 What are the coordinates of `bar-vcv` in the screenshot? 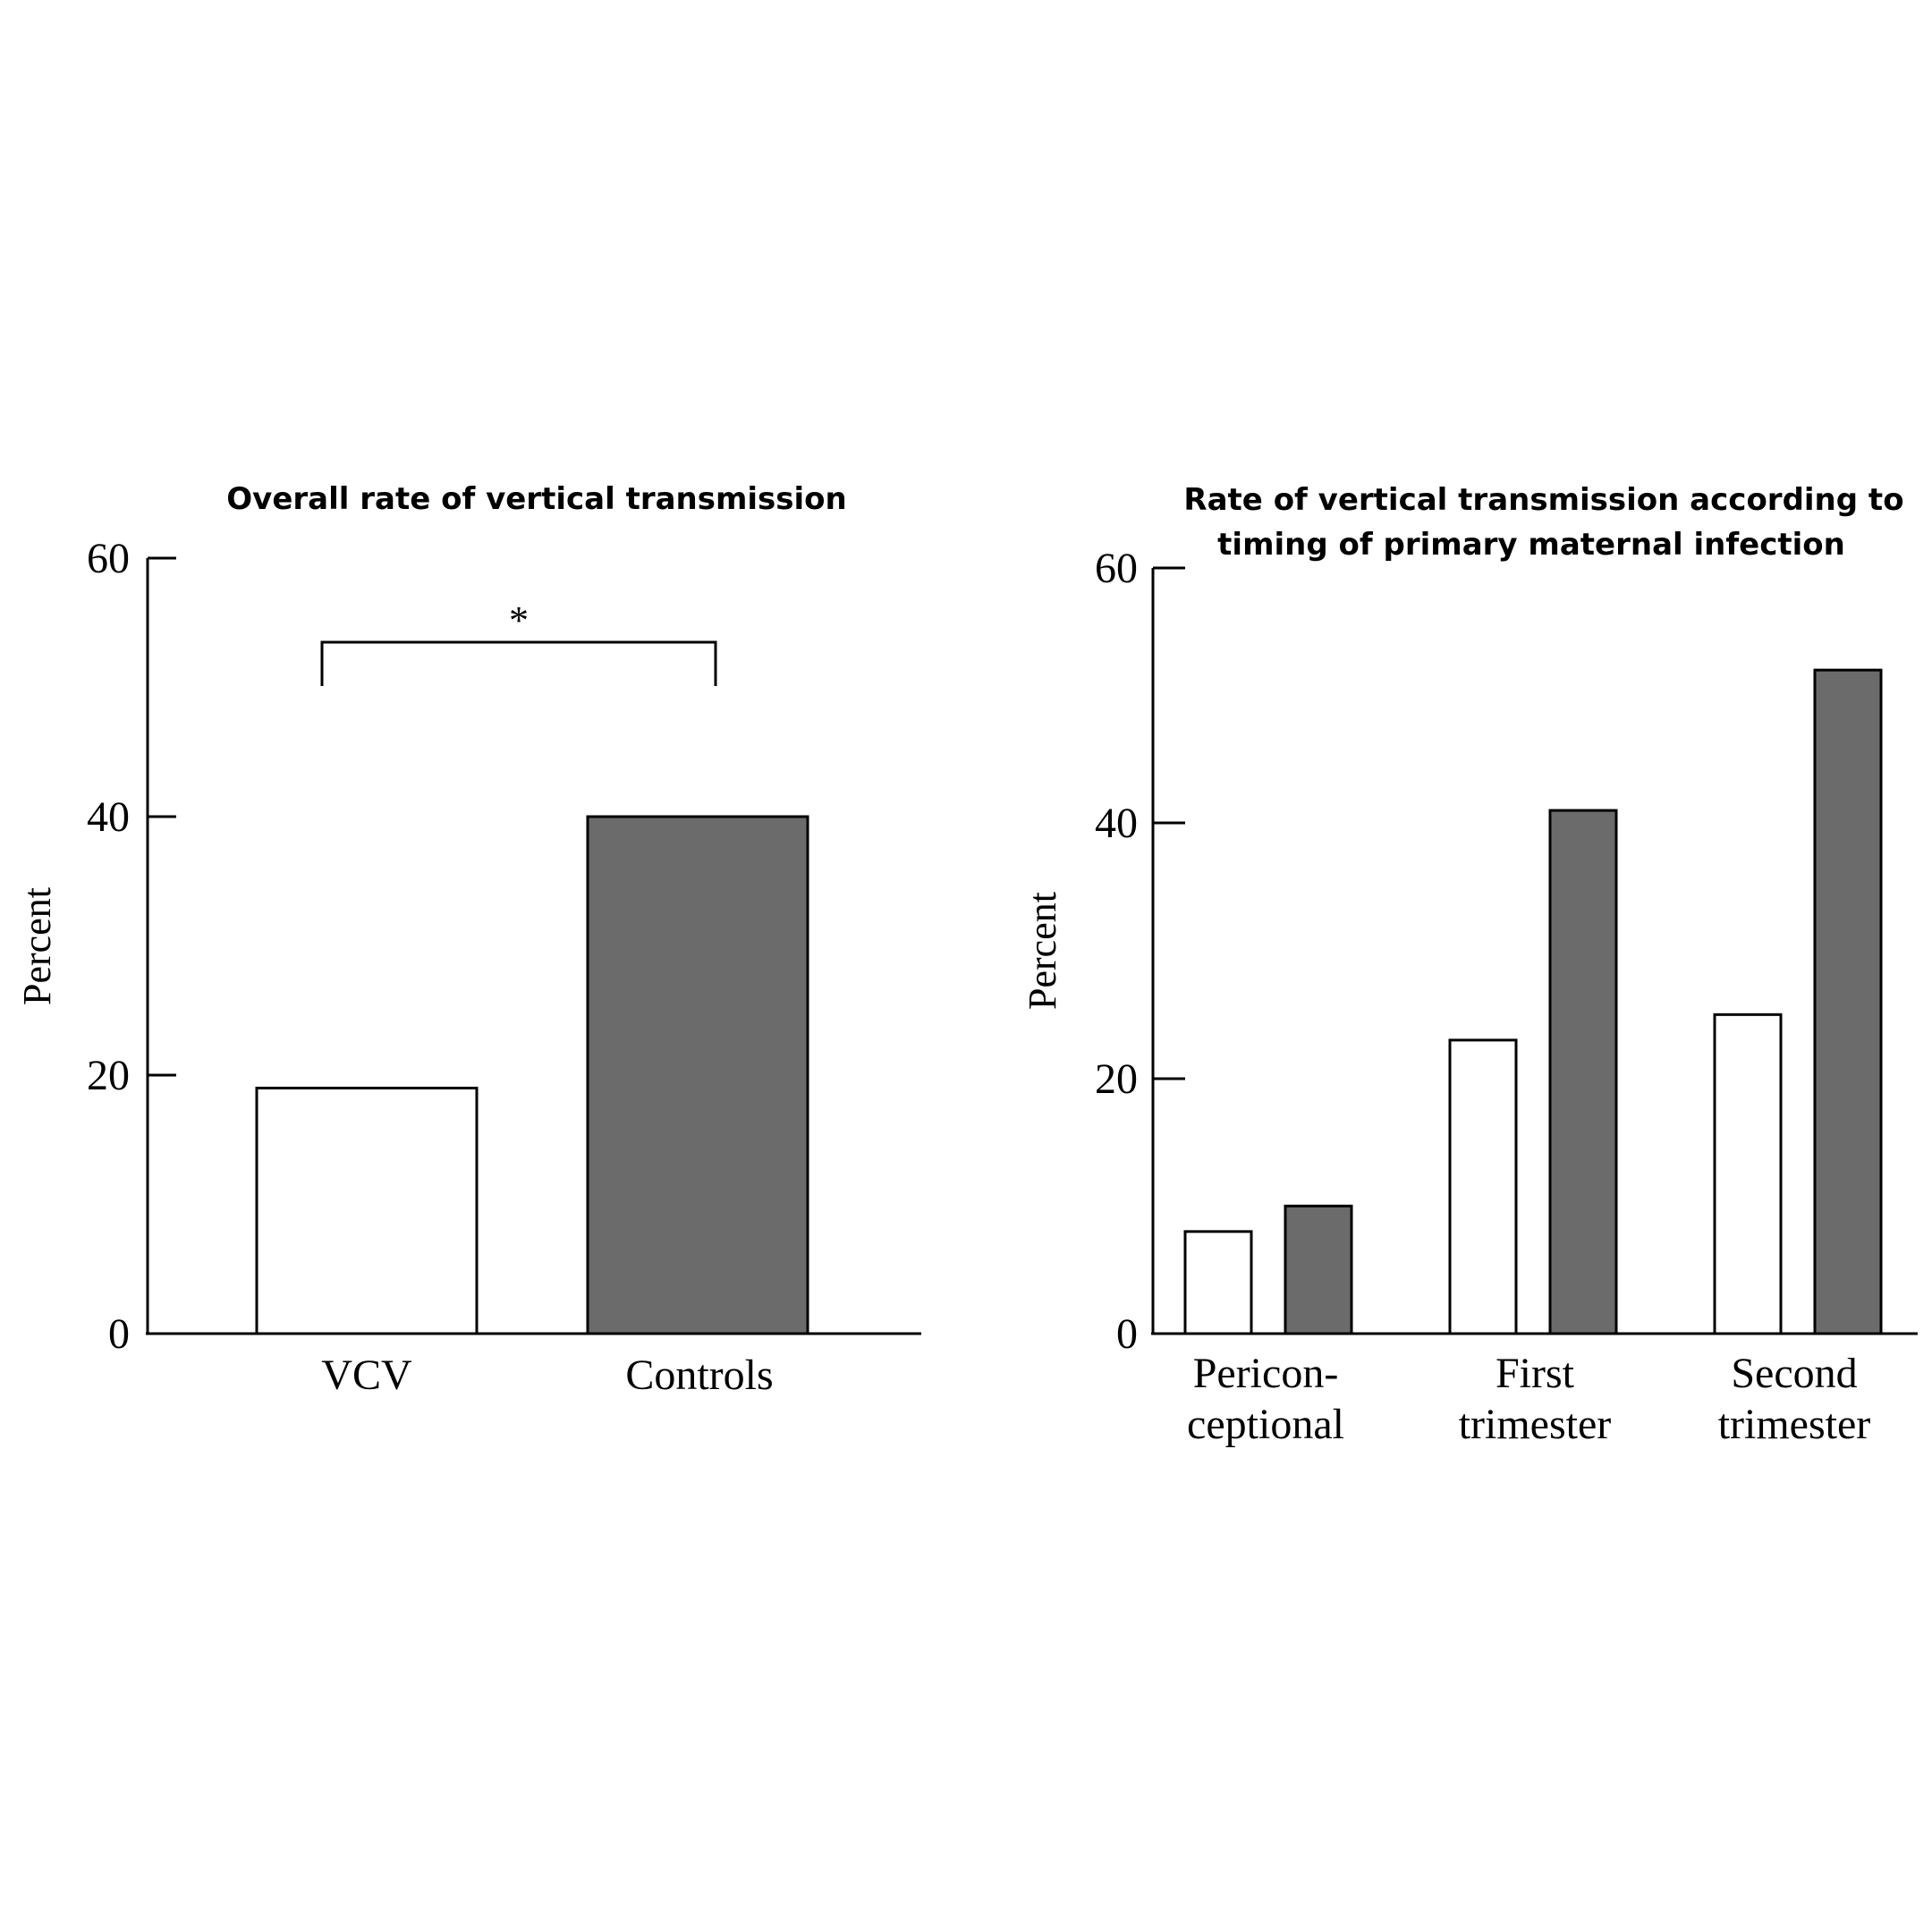 It's located at (367, 1210).